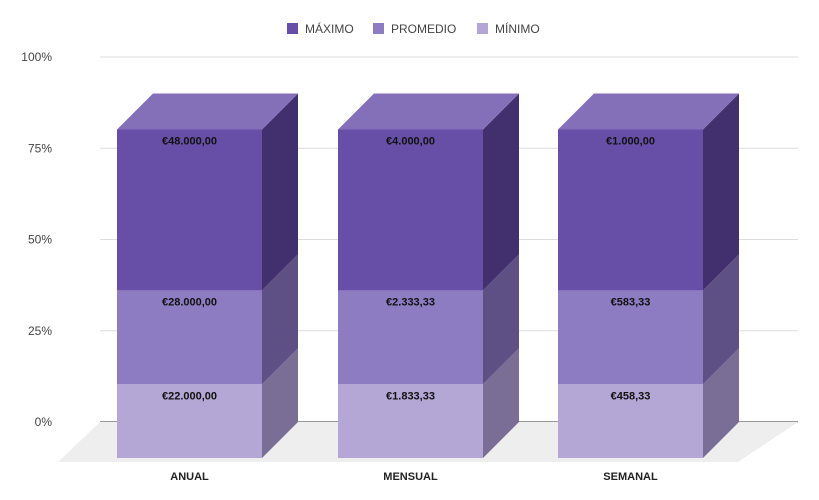 The width and height of the screenshot is (819, 500). I want to click on y-tick-label: 50%, so click(40, 240).